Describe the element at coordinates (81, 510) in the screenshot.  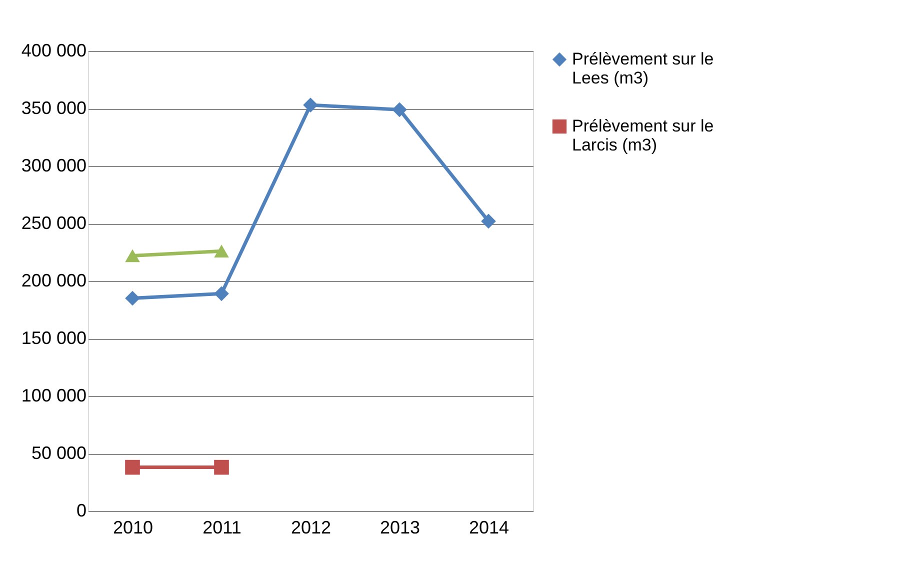
I see `y-tick-label: 0` at that location.